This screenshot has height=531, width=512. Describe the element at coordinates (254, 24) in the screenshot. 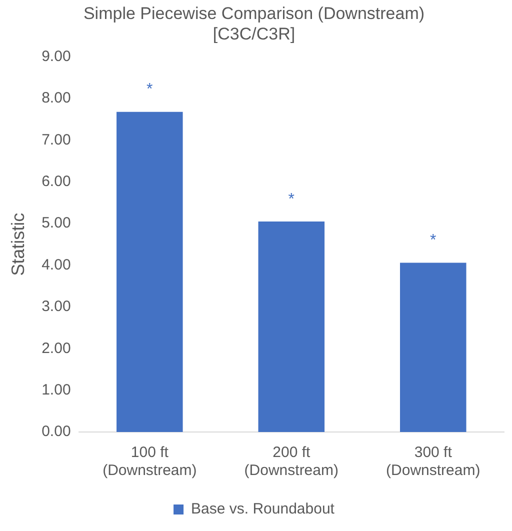

I see `chart-title: Simple Piecewise Comparison (Downstream) [C3C/C3R]` at that location.